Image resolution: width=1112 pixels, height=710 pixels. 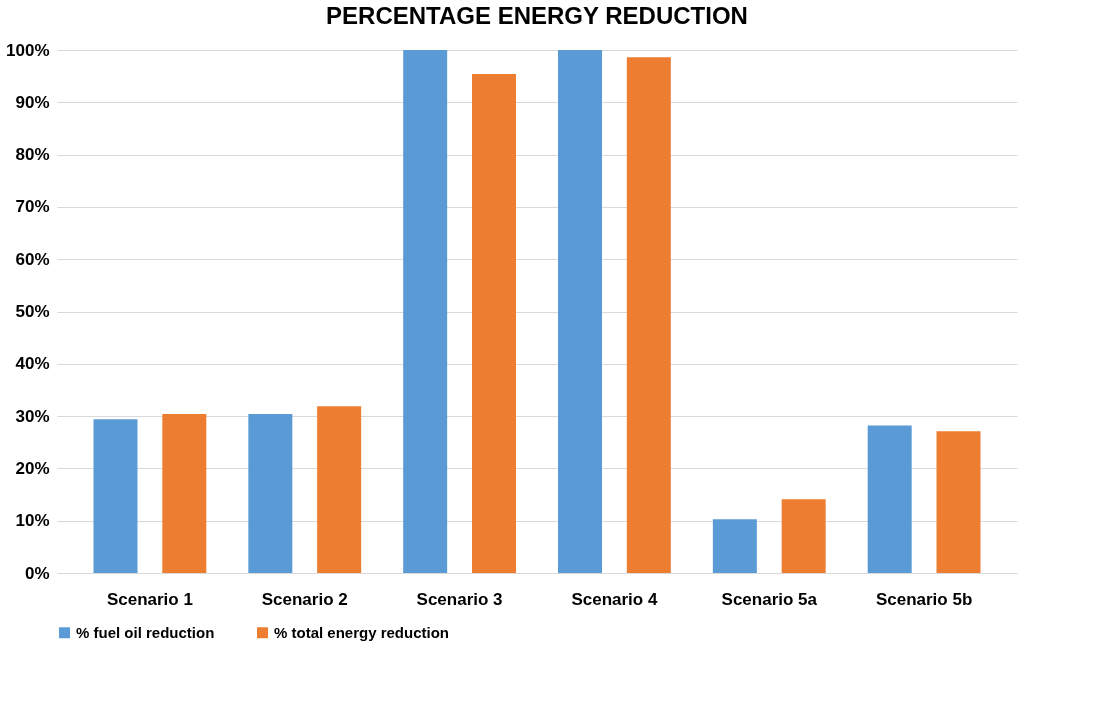 I want to click on y-tick-label: 70%, so click(x=32, y=207).